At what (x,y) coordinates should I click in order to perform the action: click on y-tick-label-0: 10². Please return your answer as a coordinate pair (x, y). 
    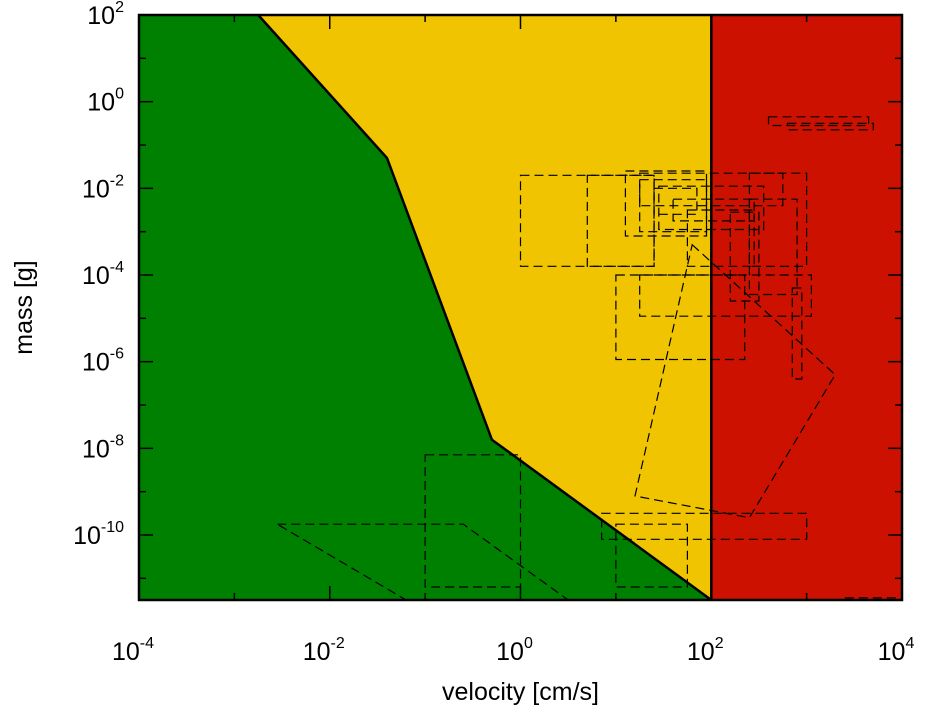
    Looking at the image, I should click on (105, 15).